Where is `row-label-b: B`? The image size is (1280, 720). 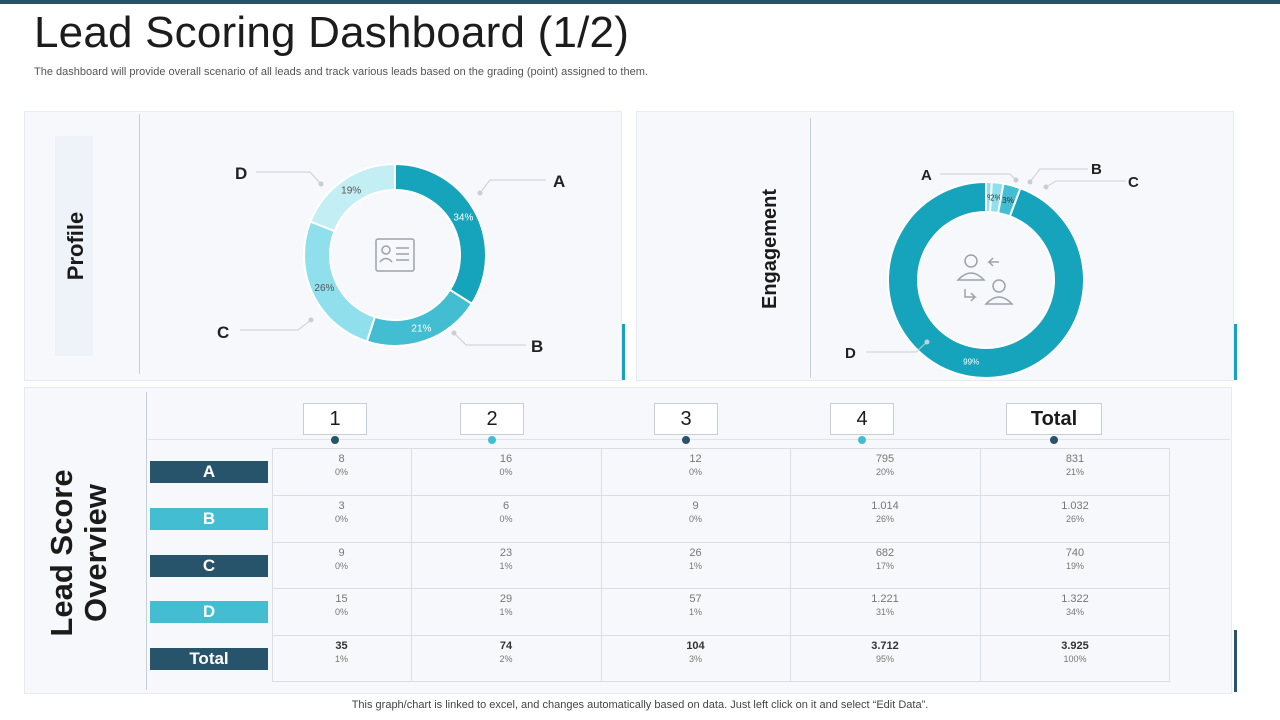
row-label-b: B is located at coordinates (209, 518).